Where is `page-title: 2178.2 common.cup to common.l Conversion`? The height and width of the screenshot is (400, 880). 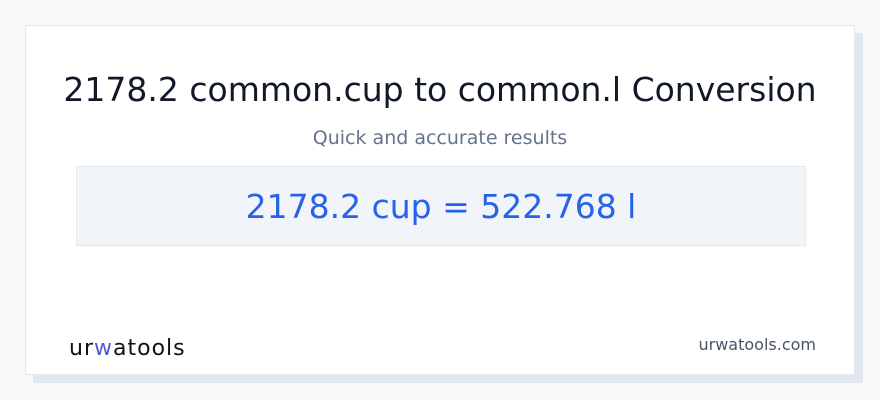
page-title: 2178.2 common.cup to common.l Conversion is located at coordinates (440, 89).